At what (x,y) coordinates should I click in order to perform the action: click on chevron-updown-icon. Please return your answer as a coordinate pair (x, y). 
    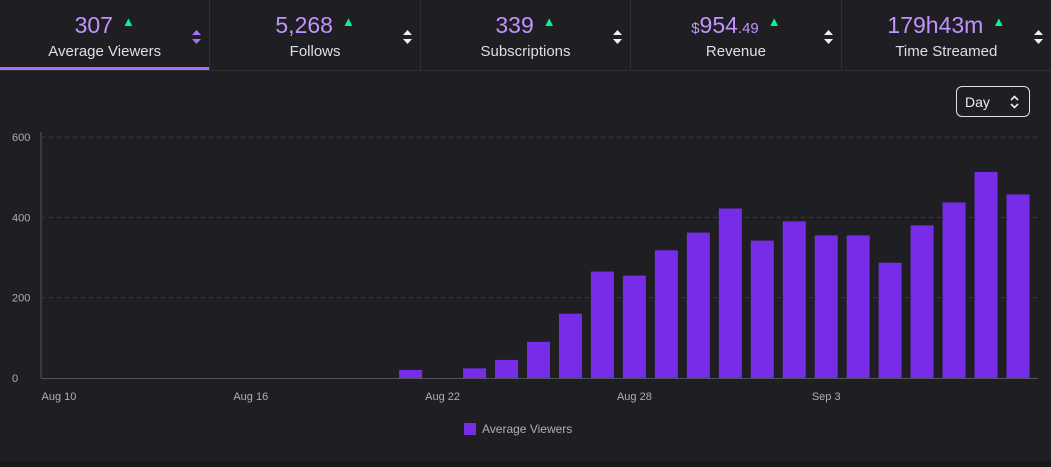
    Looking at the image, I should click on (1014, 103).